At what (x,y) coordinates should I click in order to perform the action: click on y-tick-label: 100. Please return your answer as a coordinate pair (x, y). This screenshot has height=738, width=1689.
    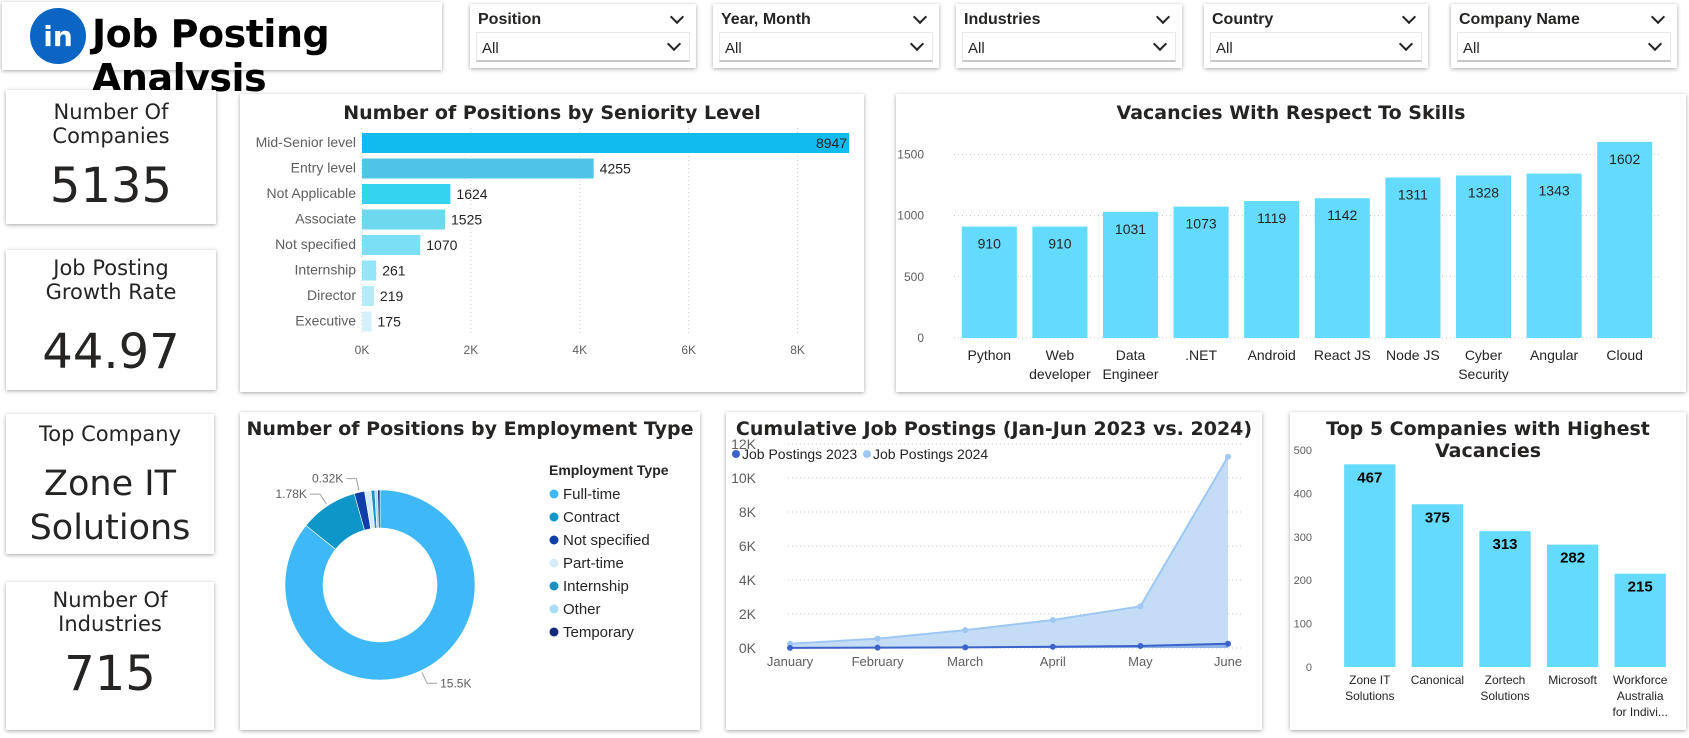
    Looking at the image, I should click on (1303, 625).